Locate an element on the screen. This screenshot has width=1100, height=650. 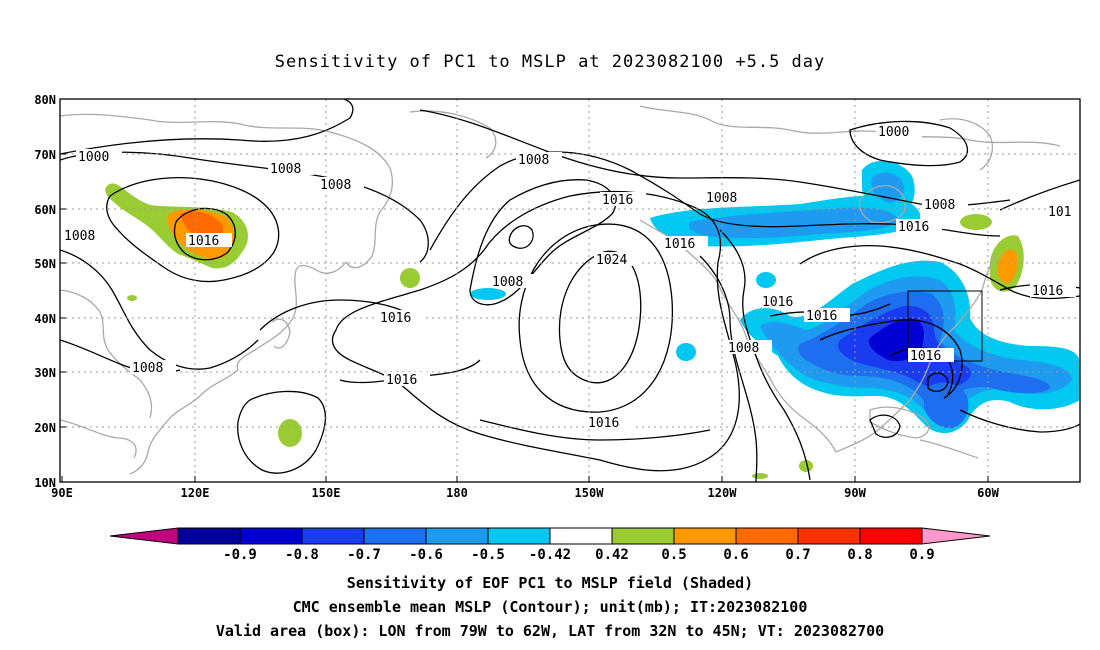
contour-label: 1024 is located at coordinates (617, 260).